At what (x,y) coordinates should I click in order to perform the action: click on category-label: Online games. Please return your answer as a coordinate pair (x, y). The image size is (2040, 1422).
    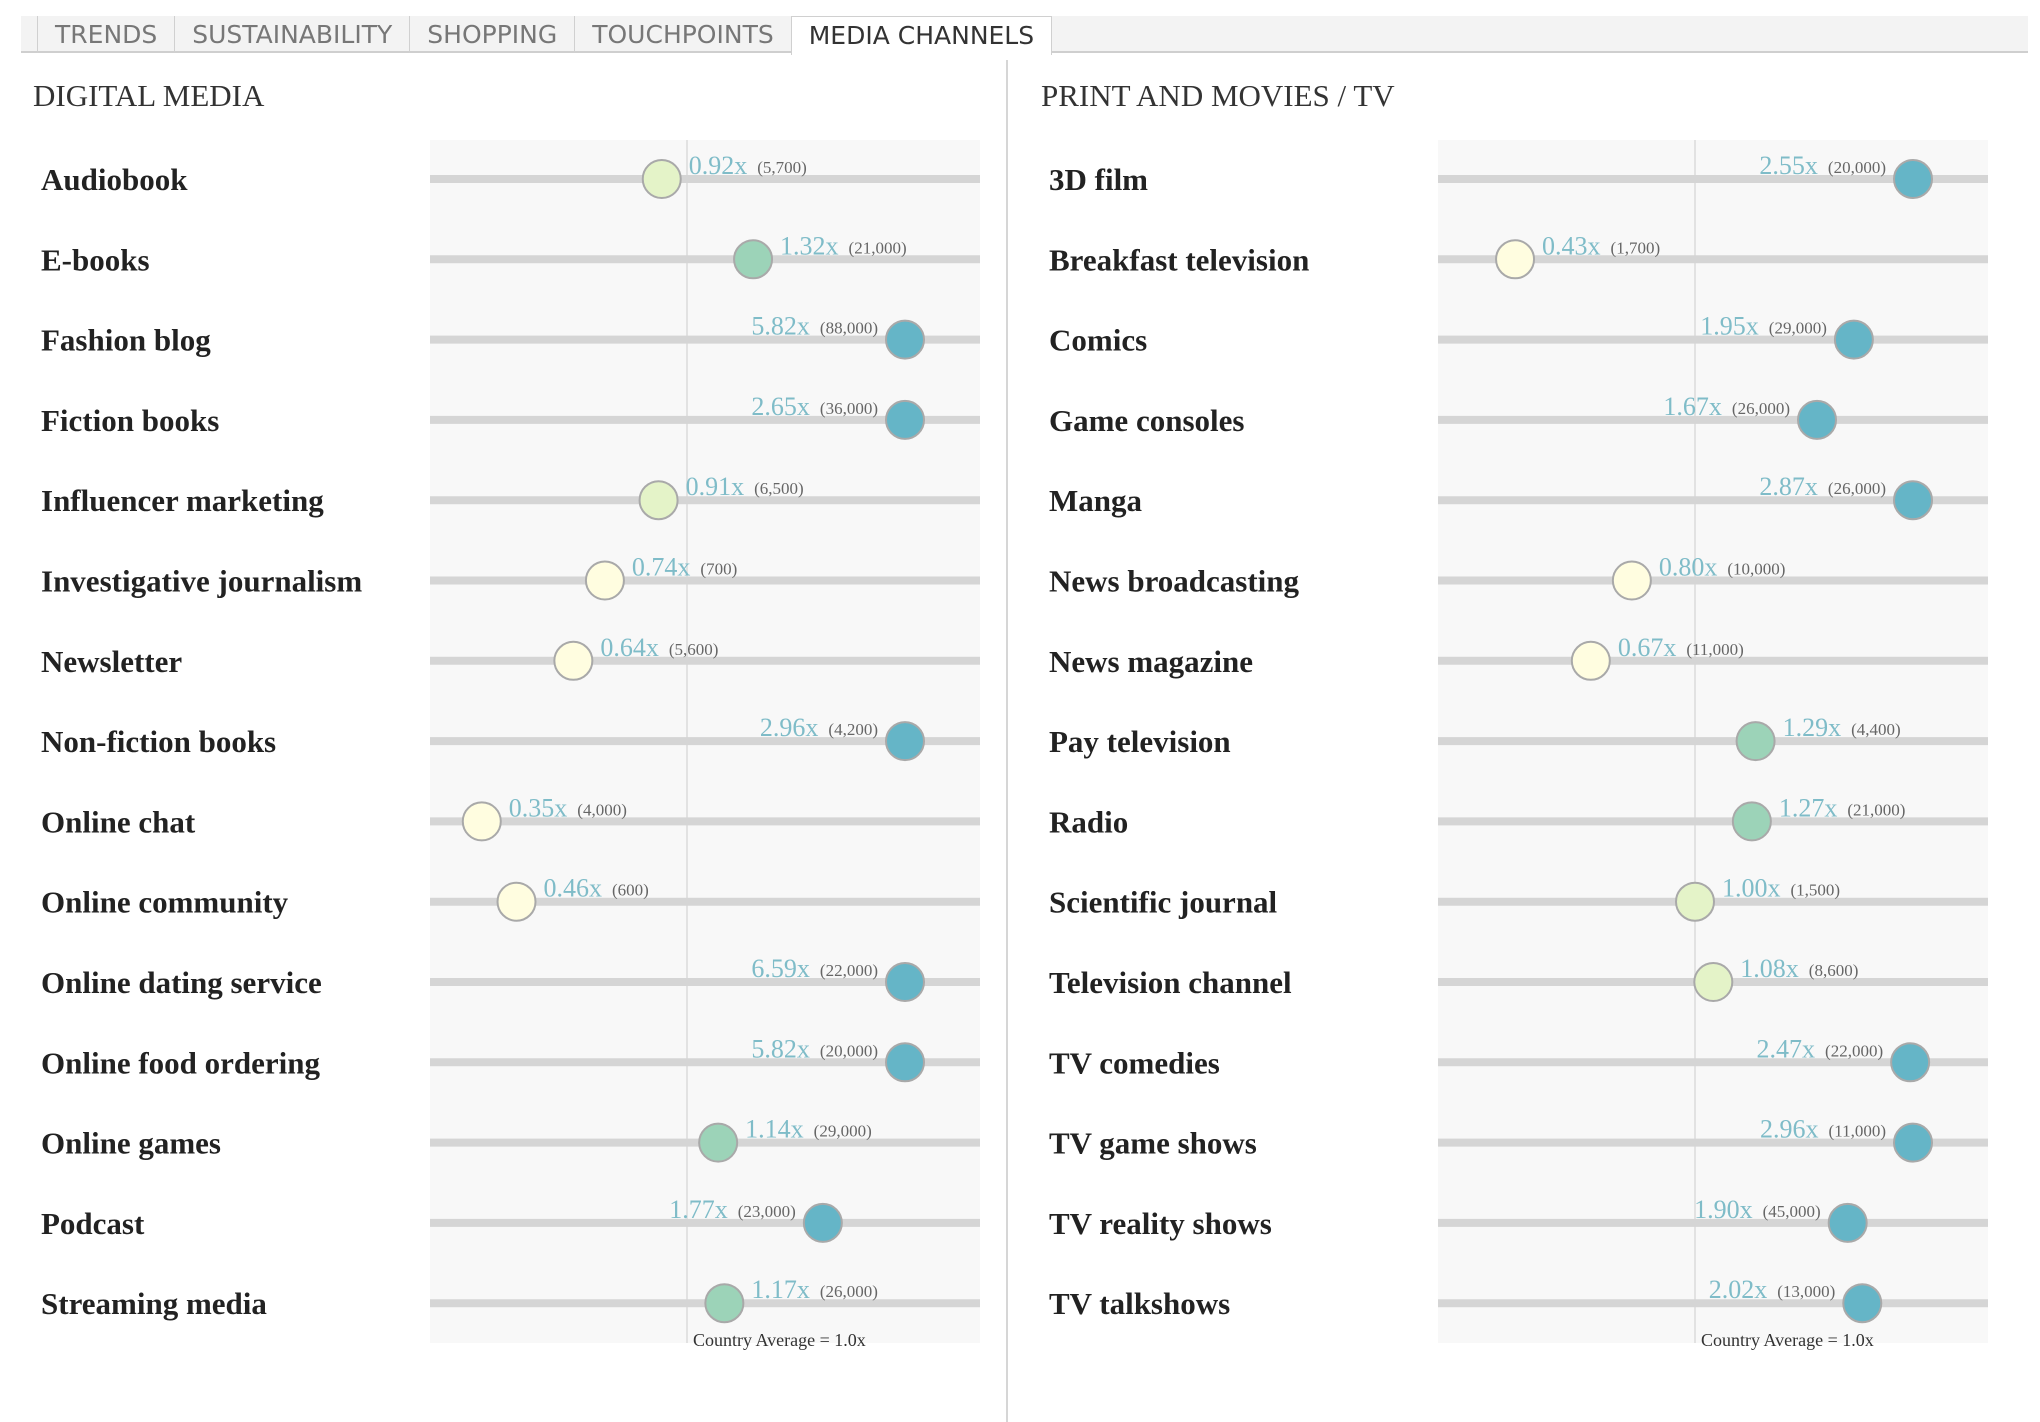
    Looking at the image, I should click on (131, 1143).